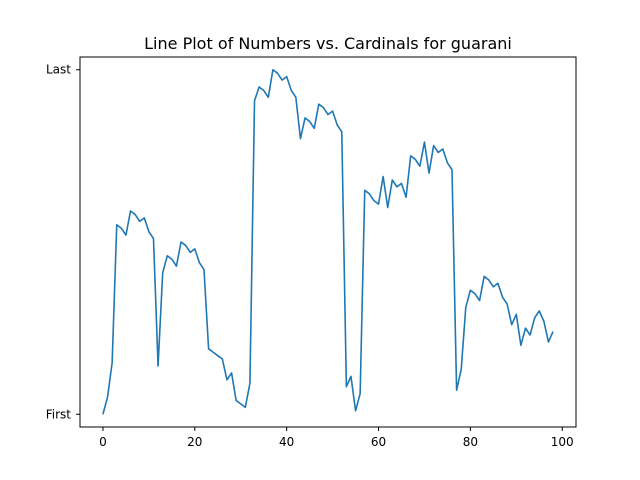  Describe the element at coordinates (58, 70) in the screenshot. I see `y-tick-label: Last` at that location.